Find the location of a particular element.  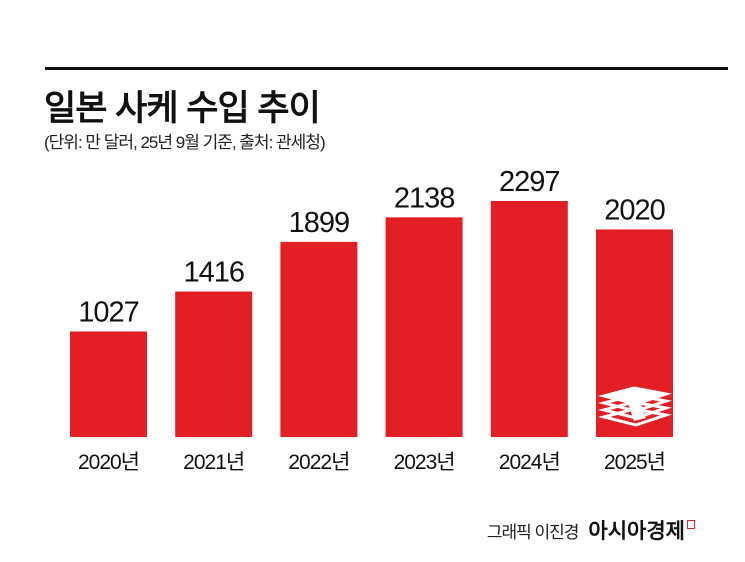

top-rule is located at coordinates (386, 68).